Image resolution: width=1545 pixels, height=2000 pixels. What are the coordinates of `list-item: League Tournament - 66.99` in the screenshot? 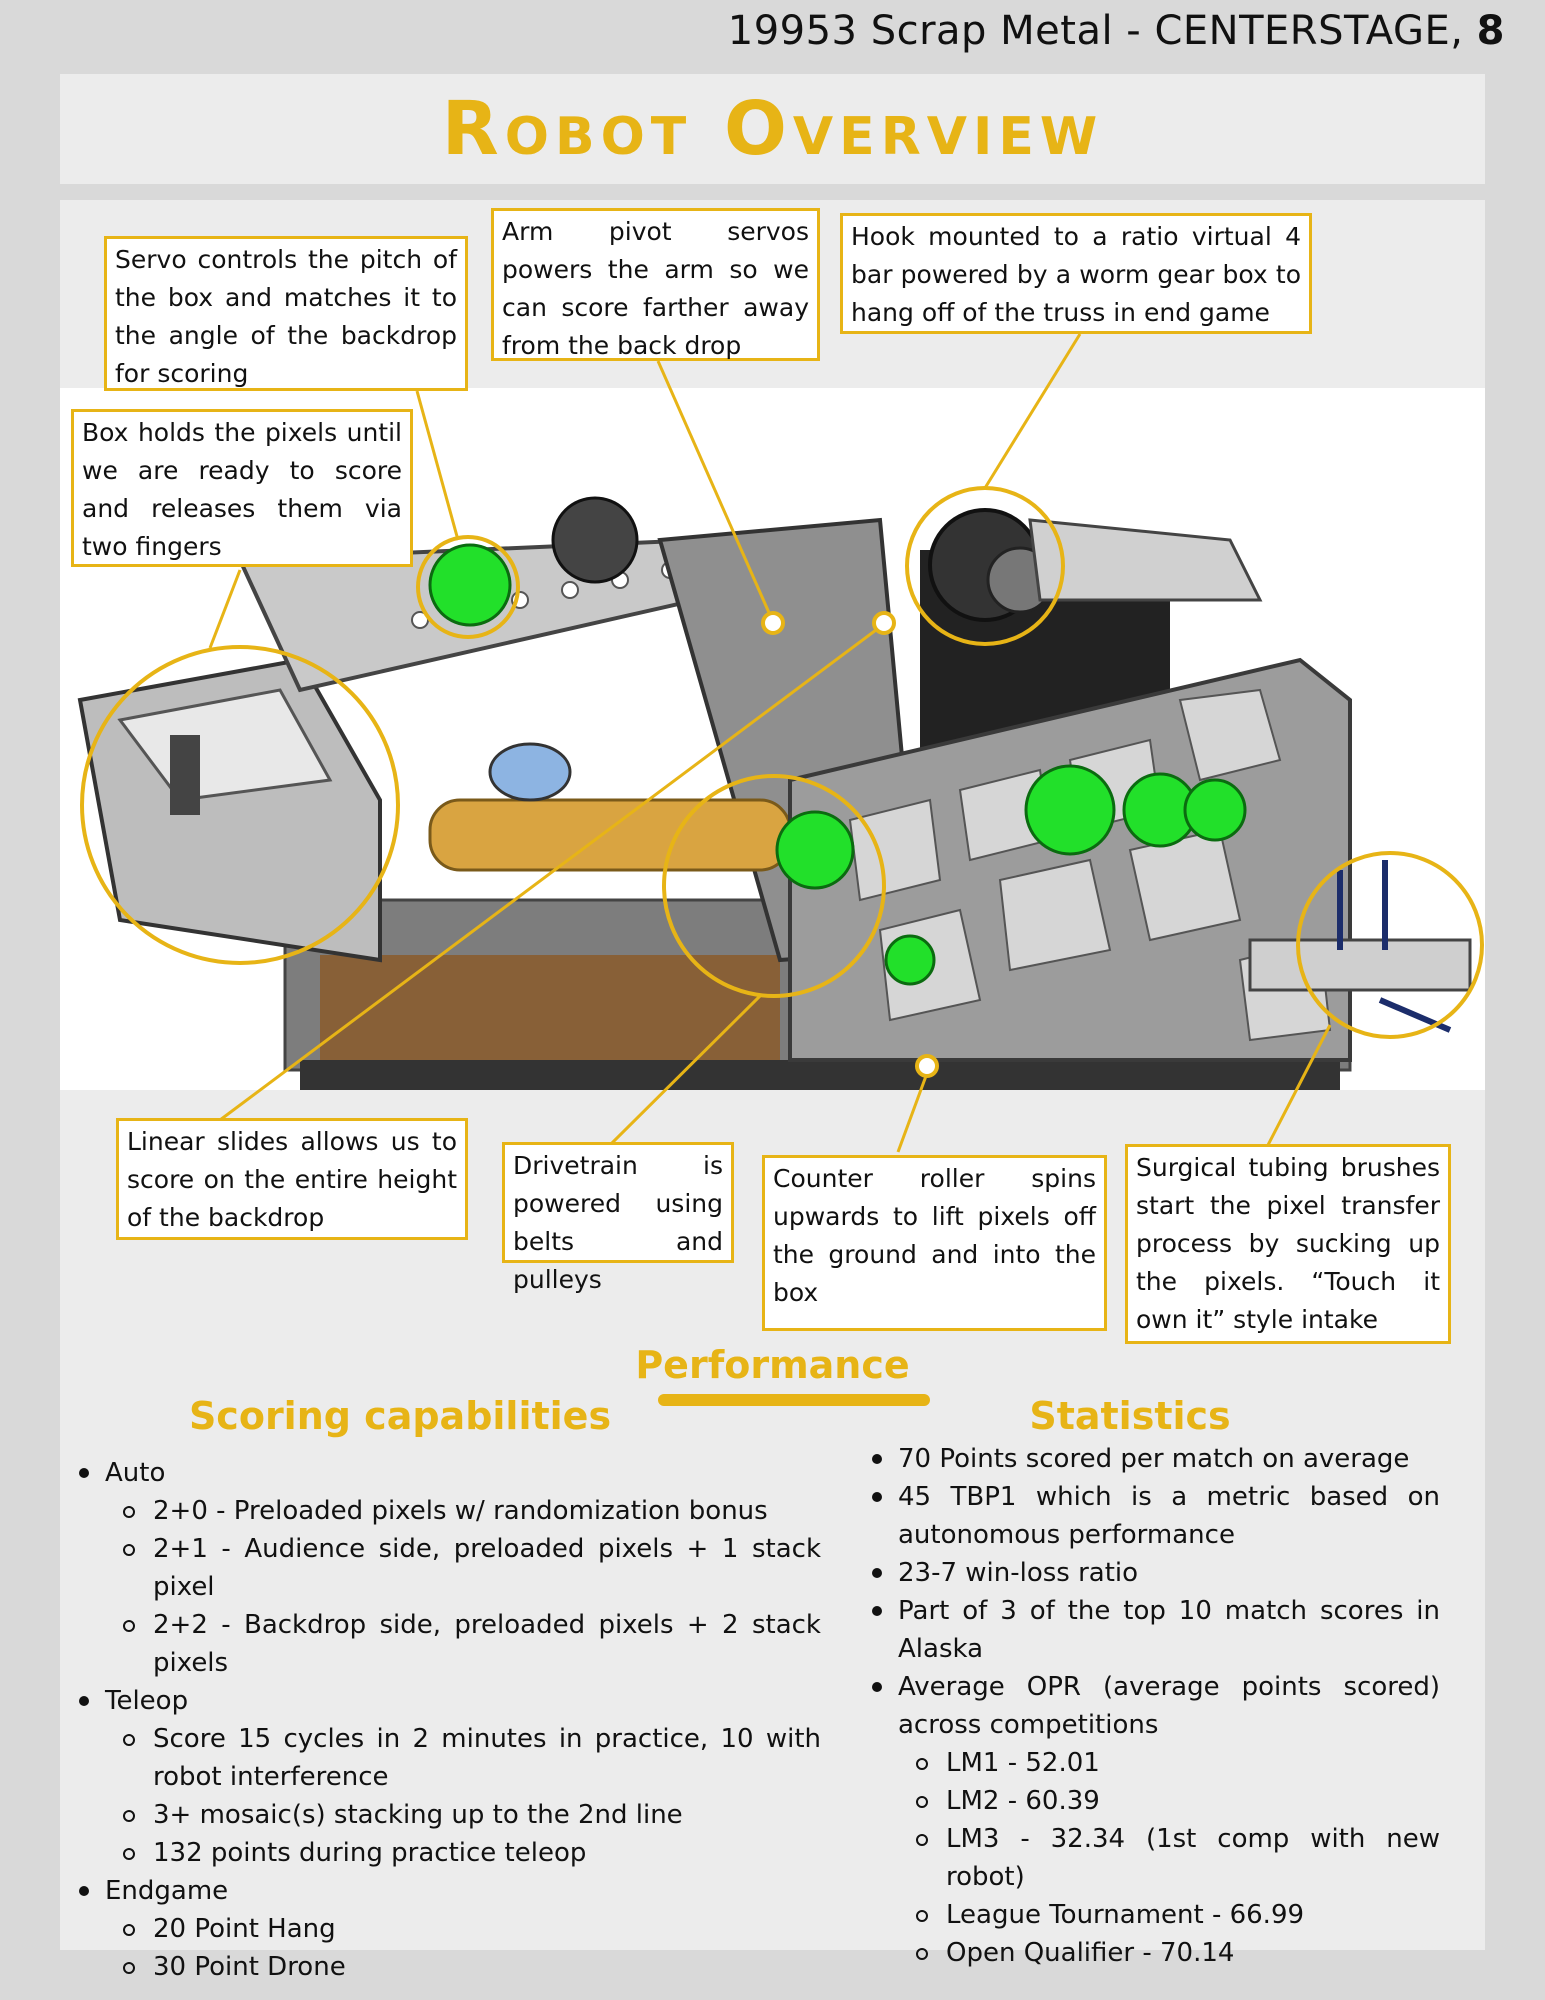 It's located at (1153, 1915).